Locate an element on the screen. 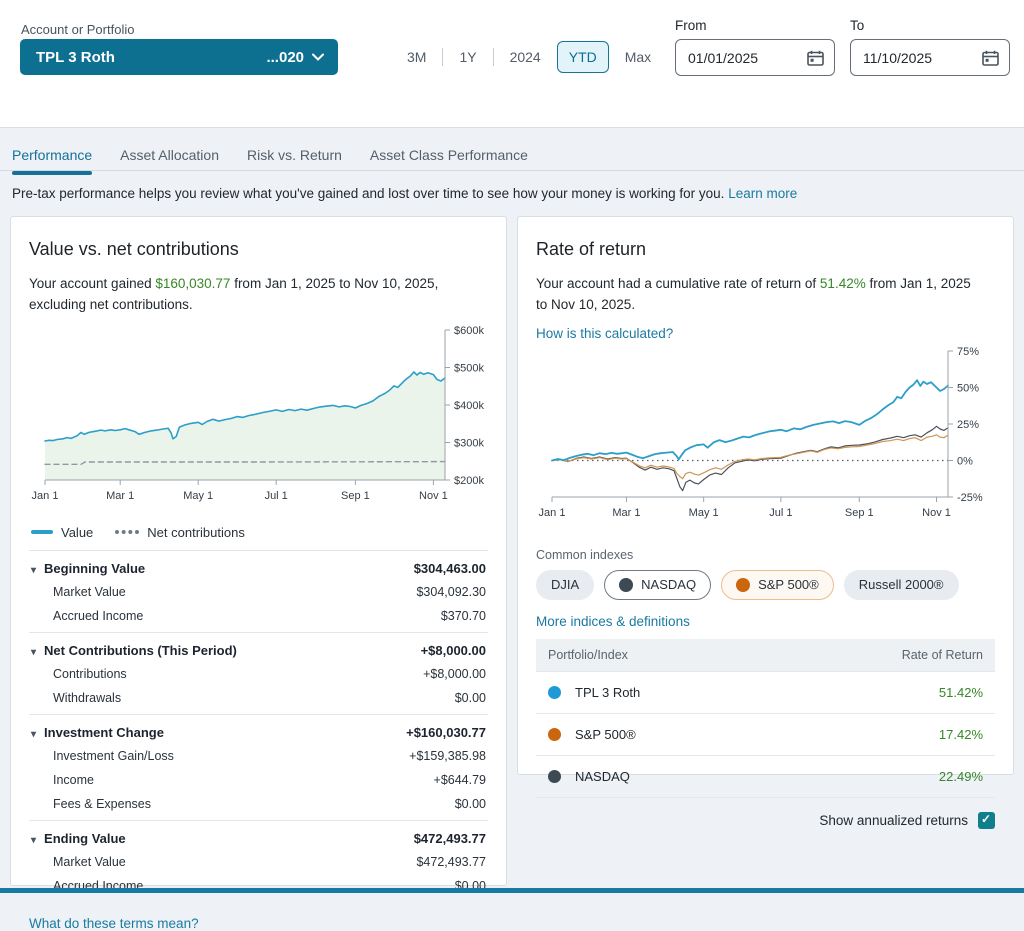 This screenshot has height=931, width=1024. group-row-investment-change: Investment Change +$160,030.77 is located at coordinates (258, 732).